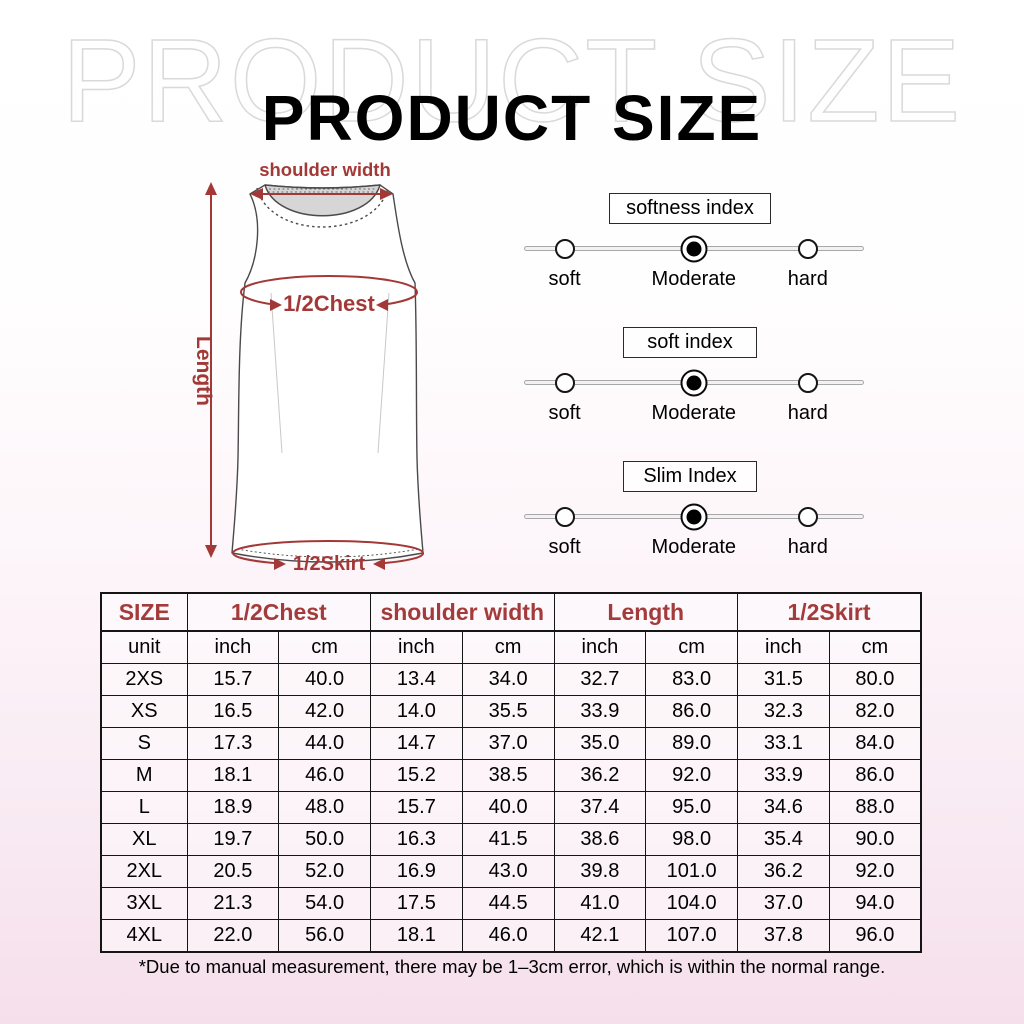  I want to click on measure-cell: 39.8, so click(600, 871).